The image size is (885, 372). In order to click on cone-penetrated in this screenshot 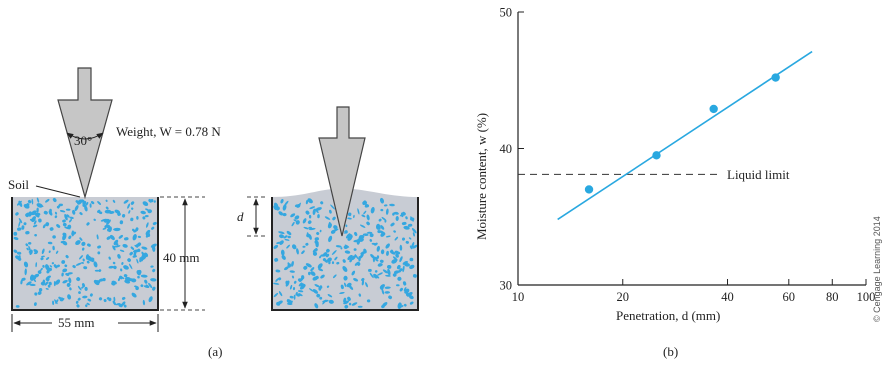, I will do `click(342, 171)`.